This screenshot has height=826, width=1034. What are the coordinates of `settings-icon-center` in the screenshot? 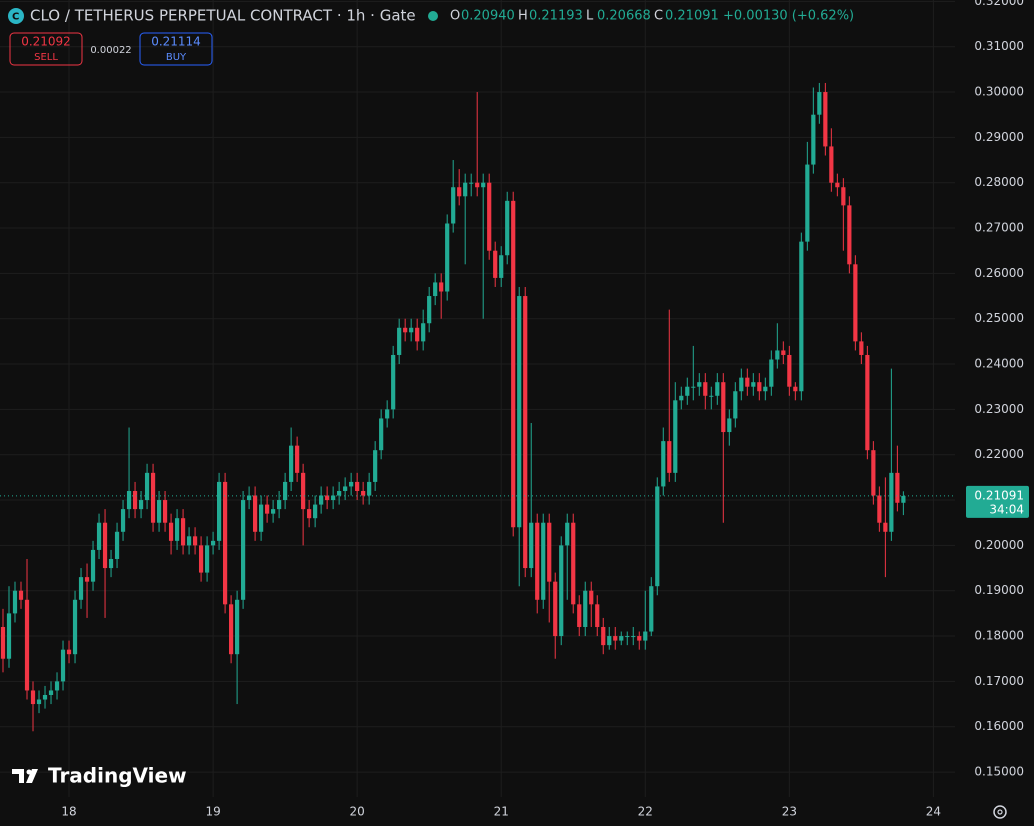 It's located at (1000, 812).